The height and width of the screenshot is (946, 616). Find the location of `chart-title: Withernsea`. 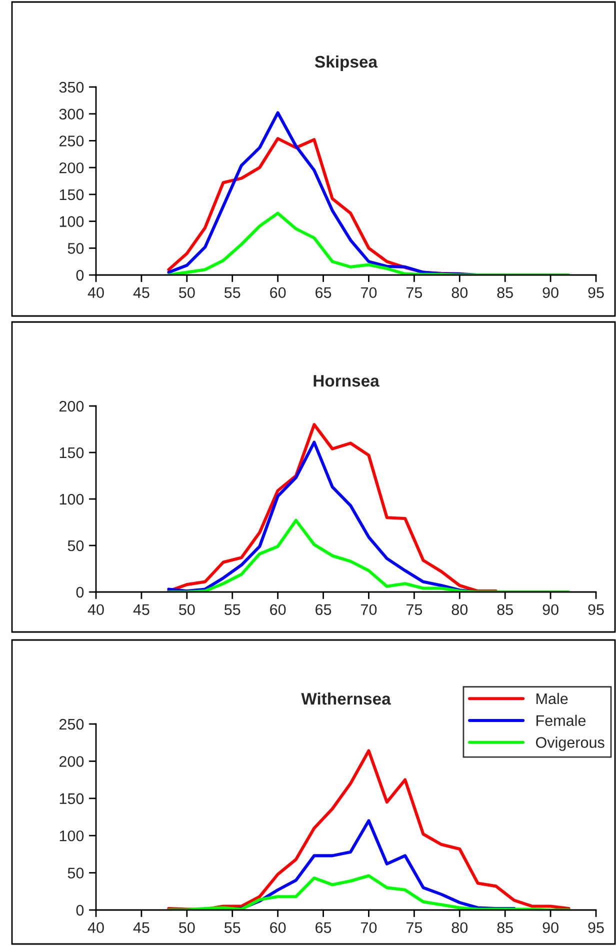

chart-title: Withernsea is located at coordinates (346, 698).